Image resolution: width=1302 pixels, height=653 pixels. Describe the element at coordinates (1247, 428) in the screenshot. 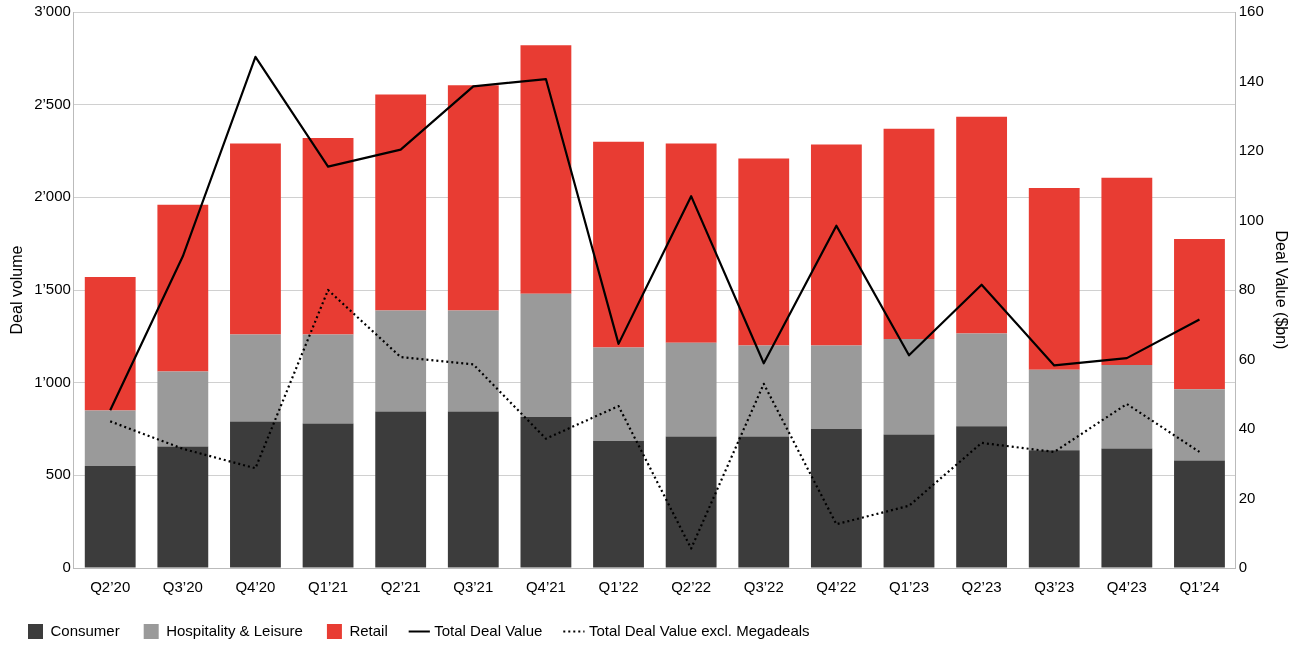

I see `y2-tick-label: 40` at that location.